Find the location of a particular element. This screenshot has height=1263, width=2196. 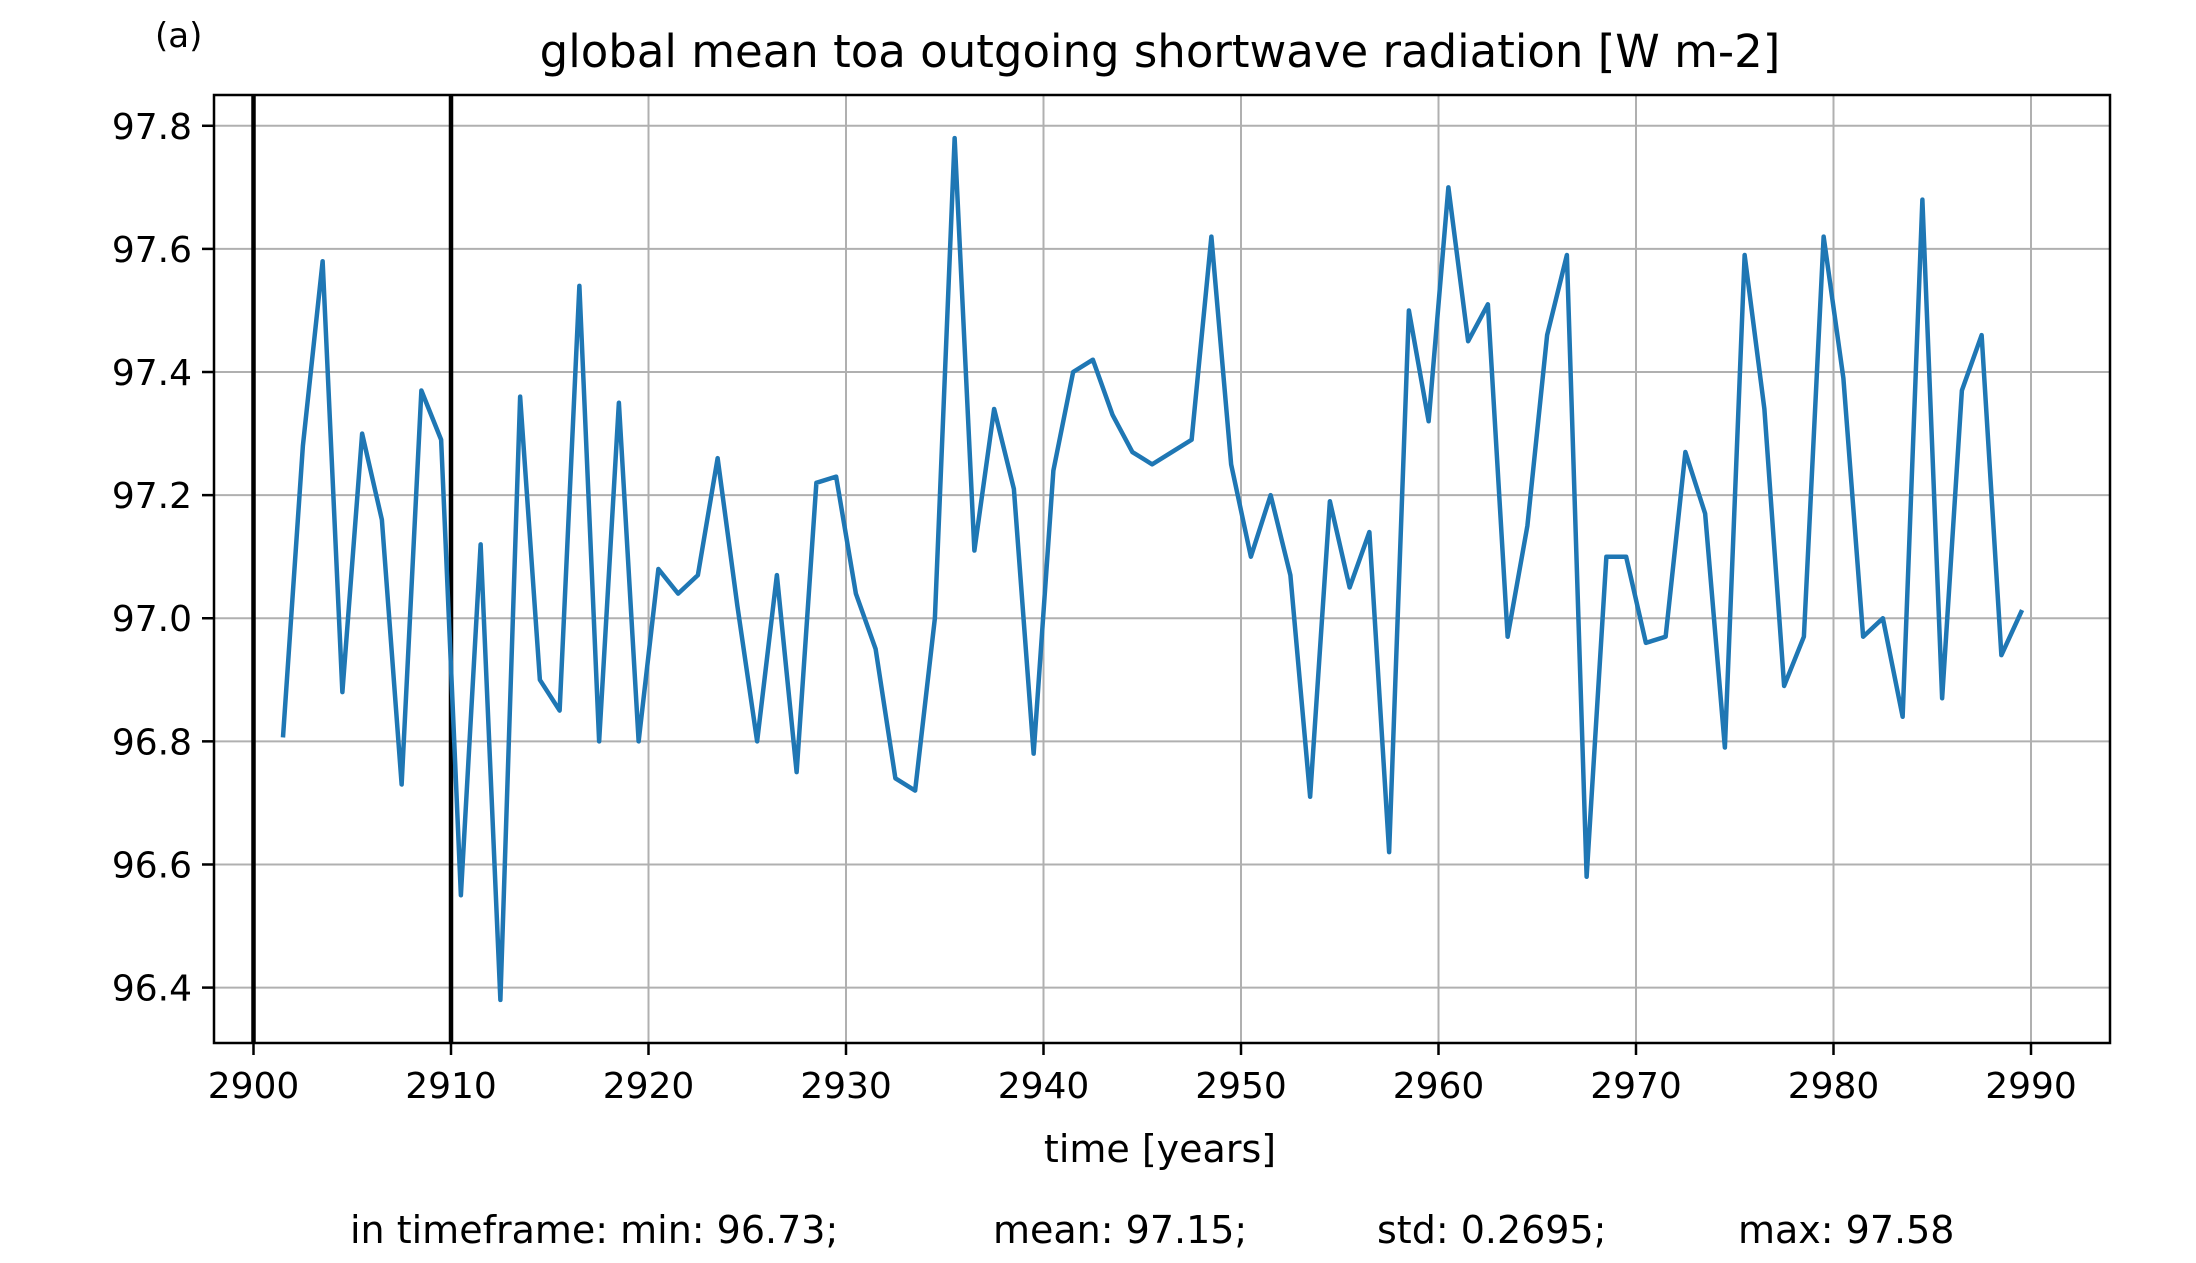

x-tick-label: 2950 is located at coordinates (1241, 1086).